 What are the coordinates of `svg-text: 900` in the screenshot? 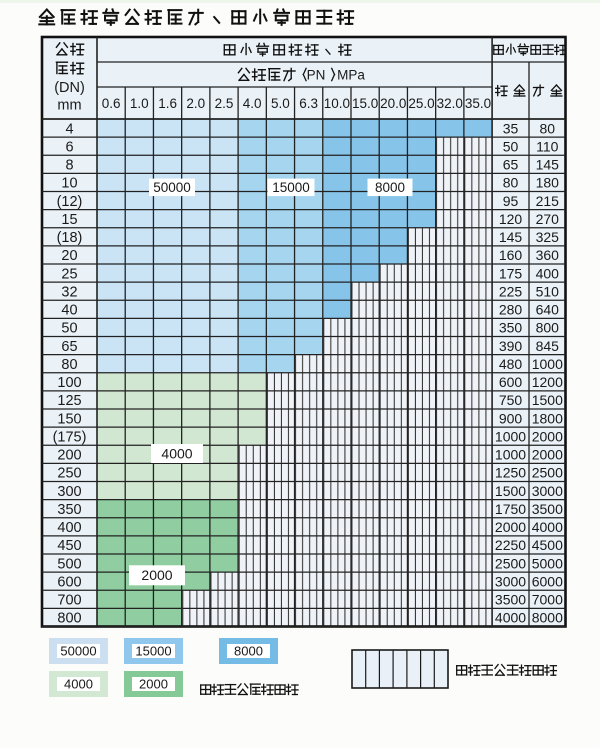 It's located at (511, 418).